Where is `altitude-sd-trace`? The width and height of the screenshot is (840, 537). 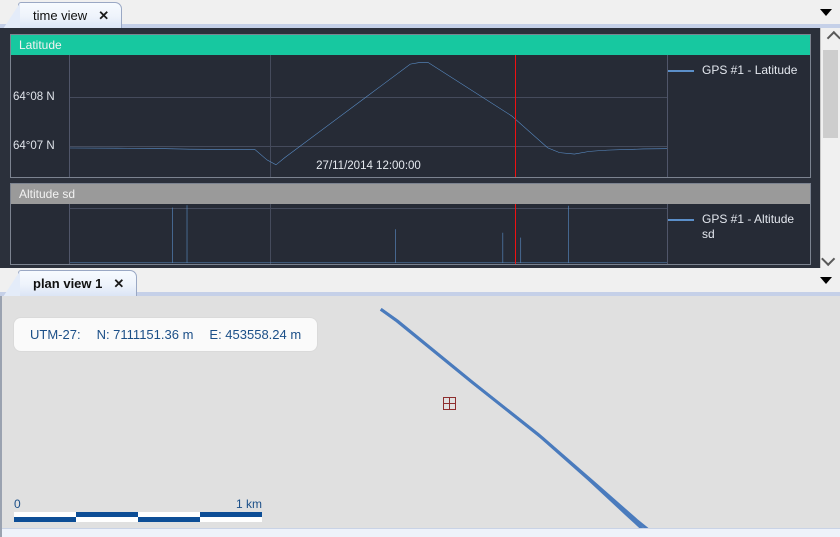 altitude-sd-trace is located at coordinates (368, 234).